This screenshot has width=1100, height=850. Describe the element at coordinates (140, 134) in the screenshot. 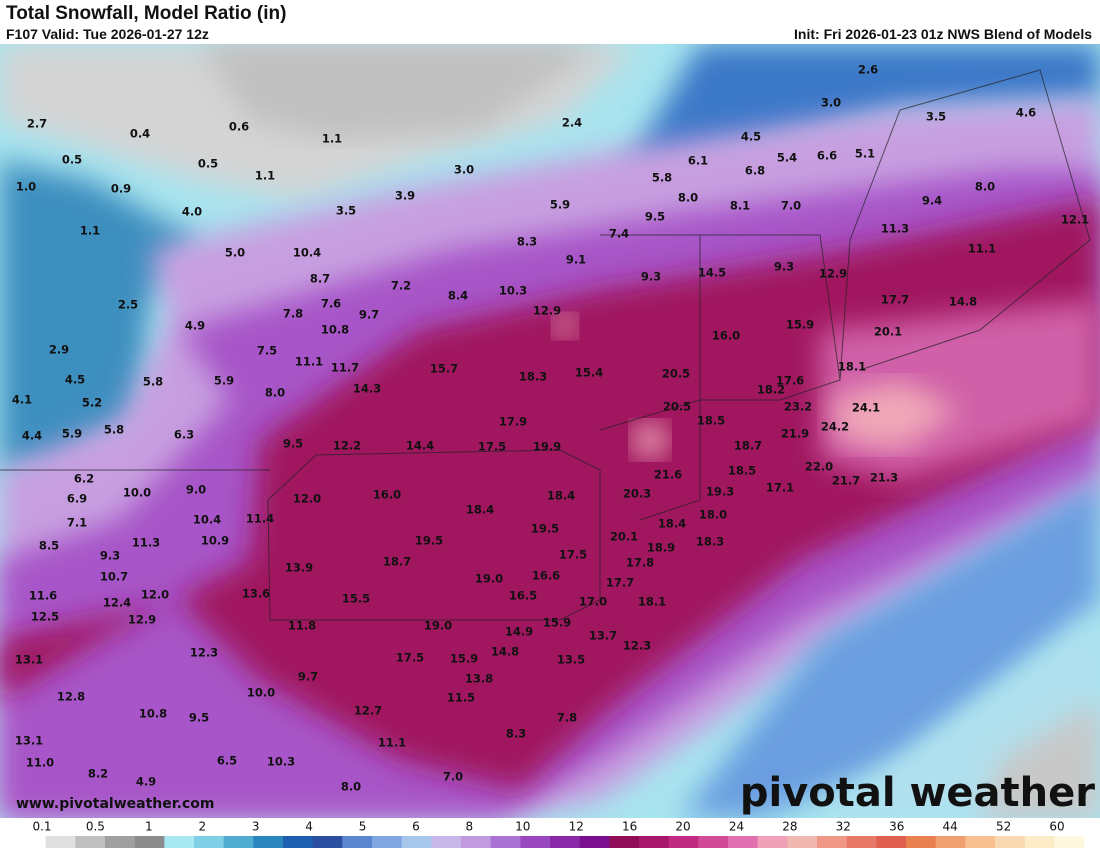

I see `snowfall-value: 0.4` at that location.